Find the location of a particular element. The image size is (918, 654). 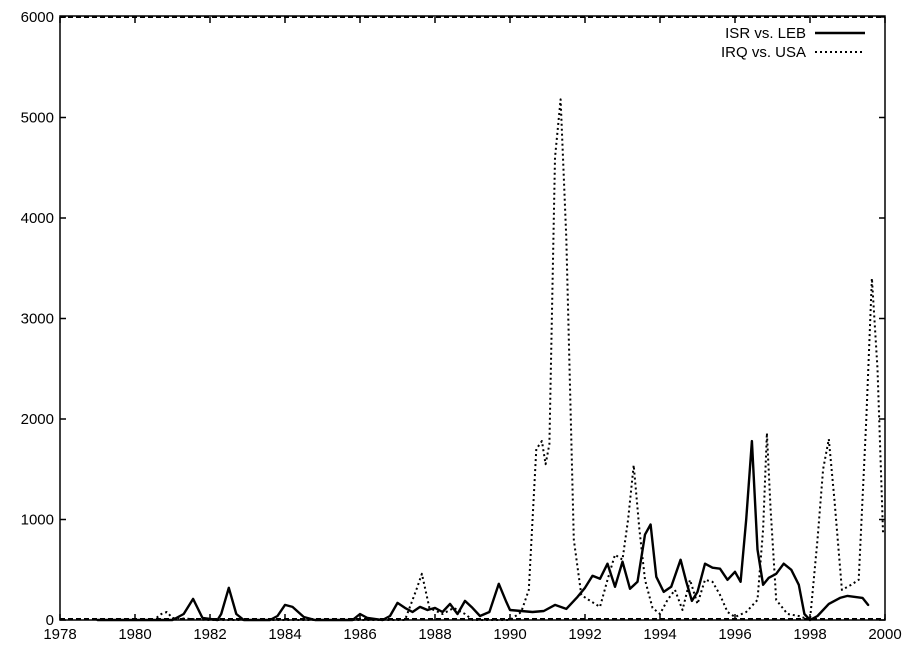

y-tick-label: 4000 is located at coordinates (37, 218).